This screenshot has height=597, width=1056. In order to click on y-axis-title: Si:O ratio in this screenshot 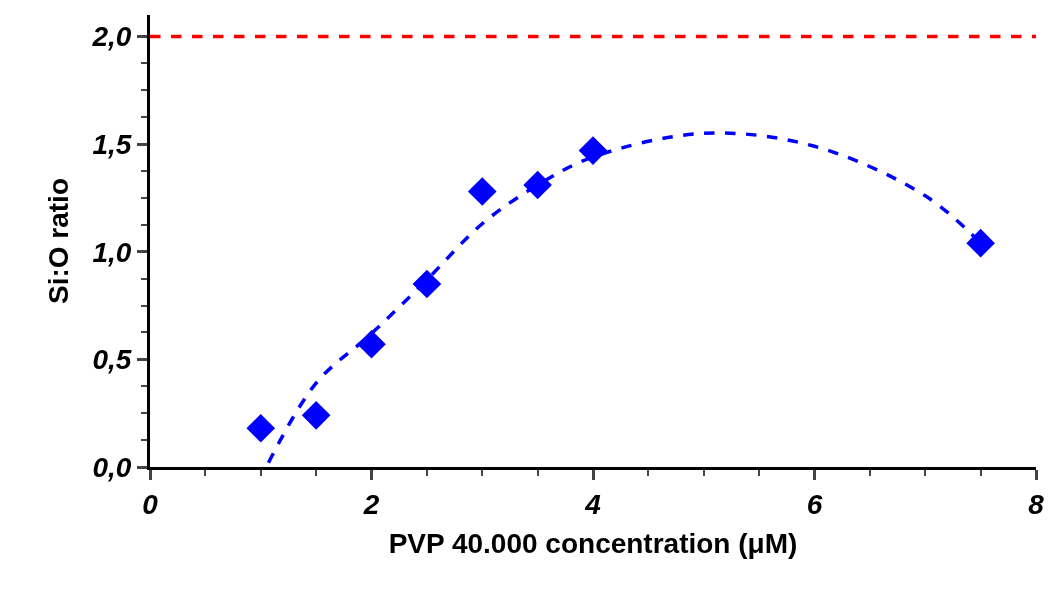, I will do `click(59, 241)`.